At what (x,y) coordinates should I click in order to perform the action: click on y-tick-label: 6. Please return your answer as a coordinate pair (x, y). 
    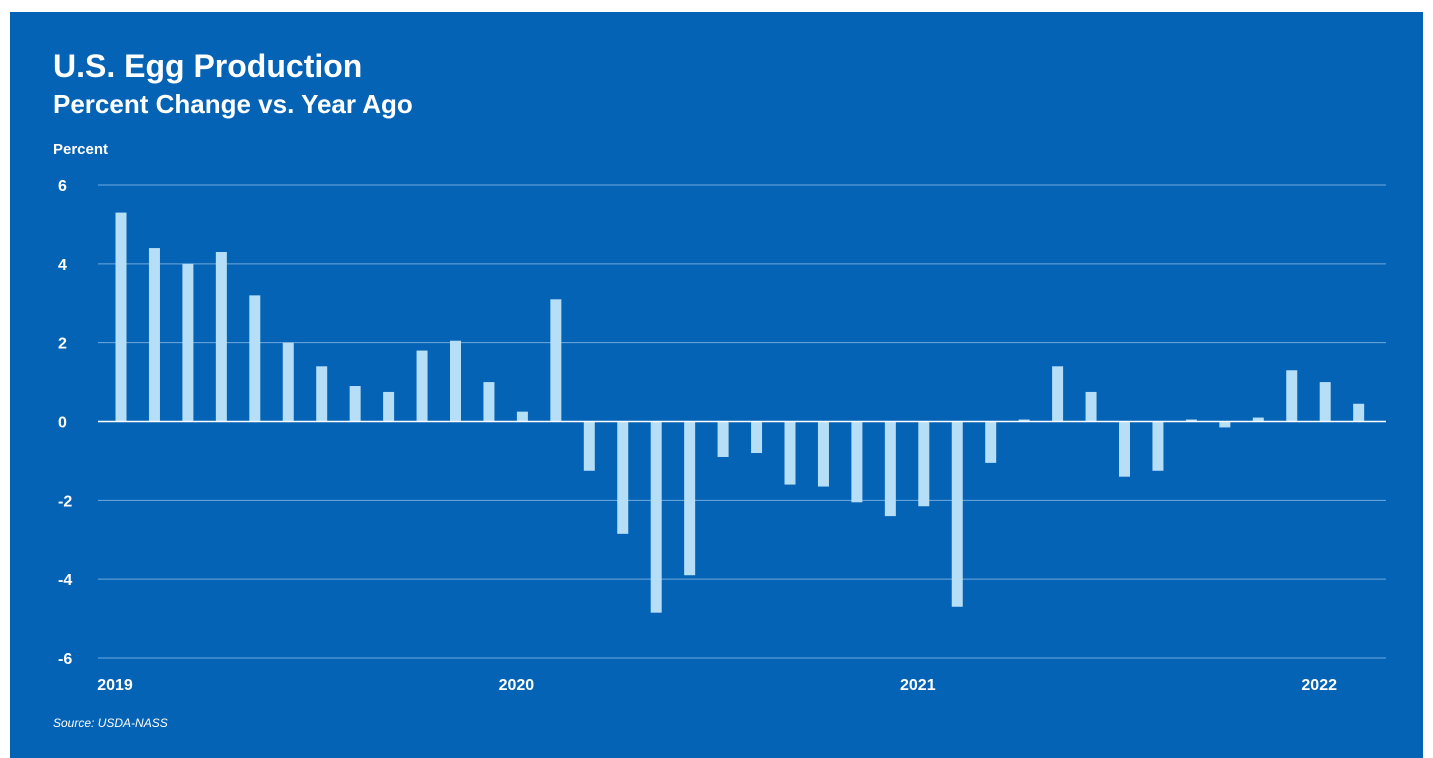
    Looking at the image, I should click on (62, 186).